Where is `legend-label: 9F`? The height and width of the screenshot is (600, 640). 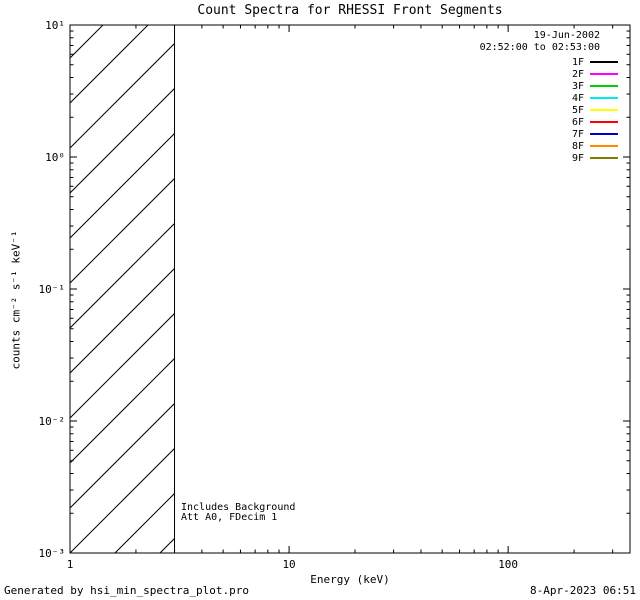 legend-label: 9F is located at coordinates (577, 158).